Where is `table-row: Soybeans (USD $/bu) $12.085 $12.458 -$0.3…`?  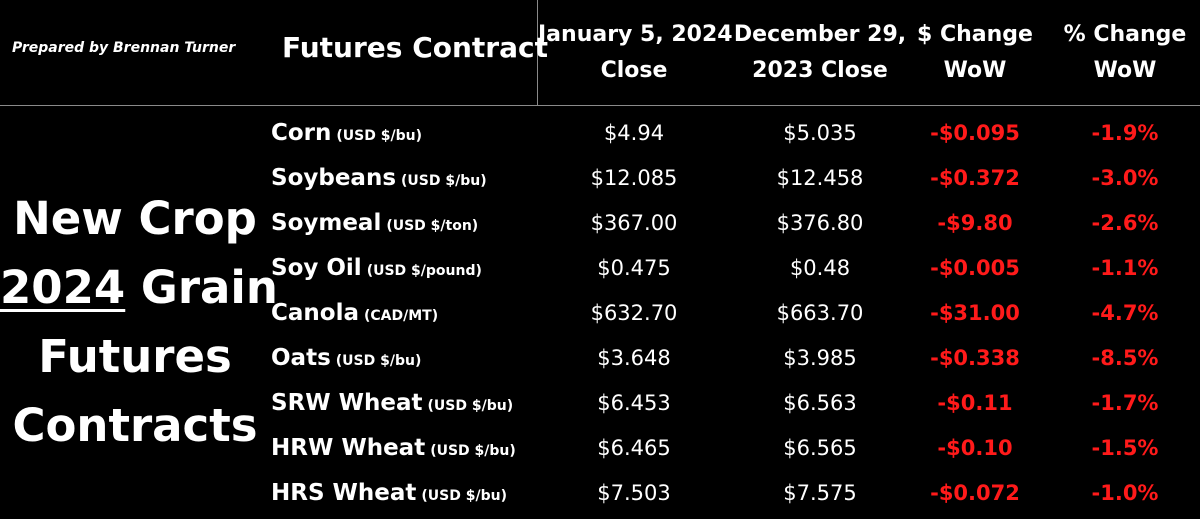 table-row: Soybeans (USD $/bu) $12.085 $12.458 -$0.3… is located at coordinates (600, 178).